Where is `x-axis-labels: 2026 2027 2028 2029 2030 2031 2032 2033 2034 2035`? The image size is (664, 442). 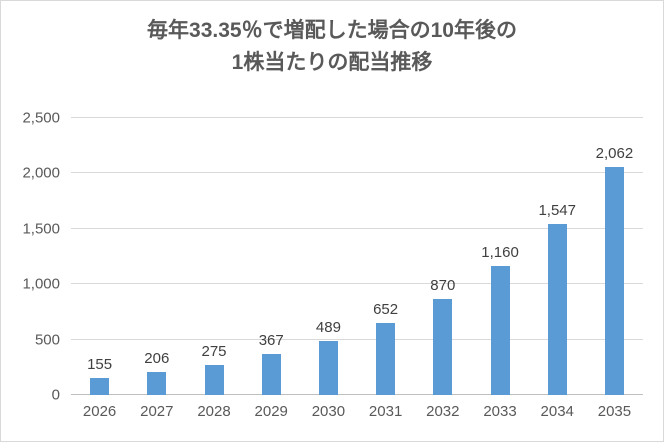 x-axis-labels: 2026 2027 2028 2029 2030 2031 2032 2033 2034 2035 is located at coordinates (357, 411).